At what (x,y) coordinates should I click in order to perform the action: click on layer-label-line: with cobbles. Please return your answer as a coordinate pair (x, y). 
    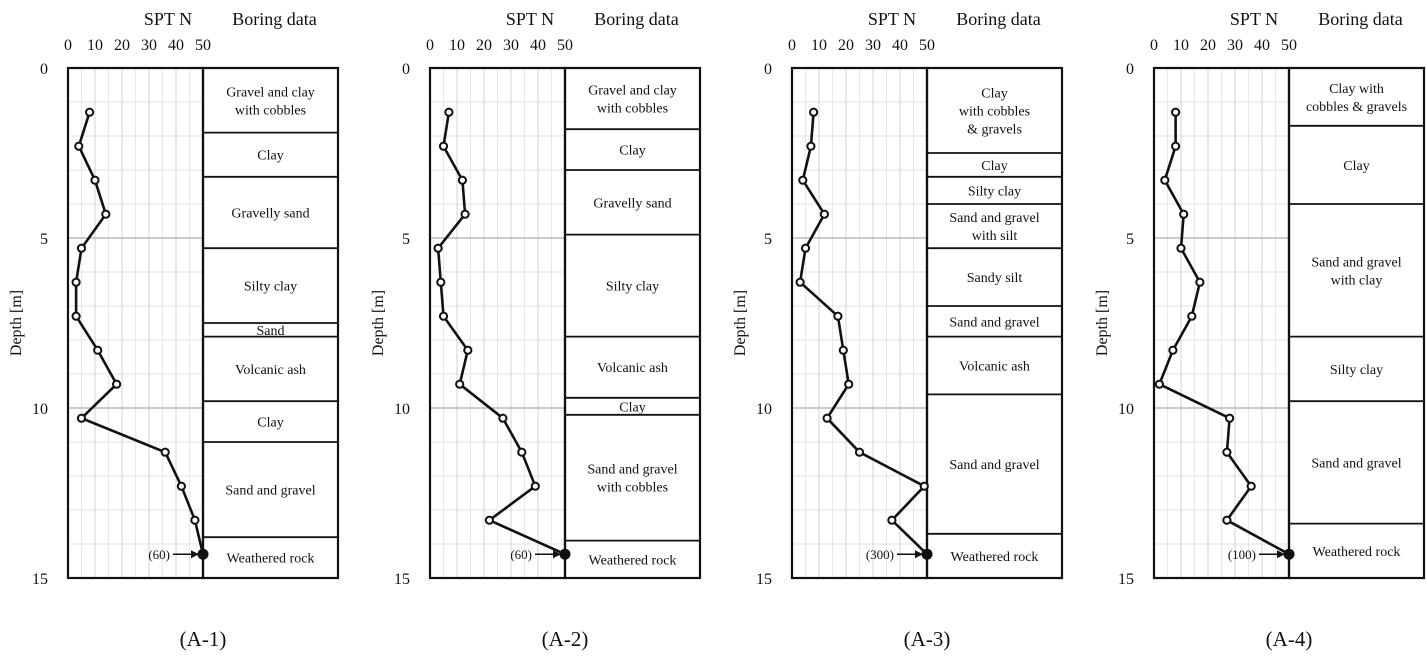
    Looking at the image, I should click on (994, 112).